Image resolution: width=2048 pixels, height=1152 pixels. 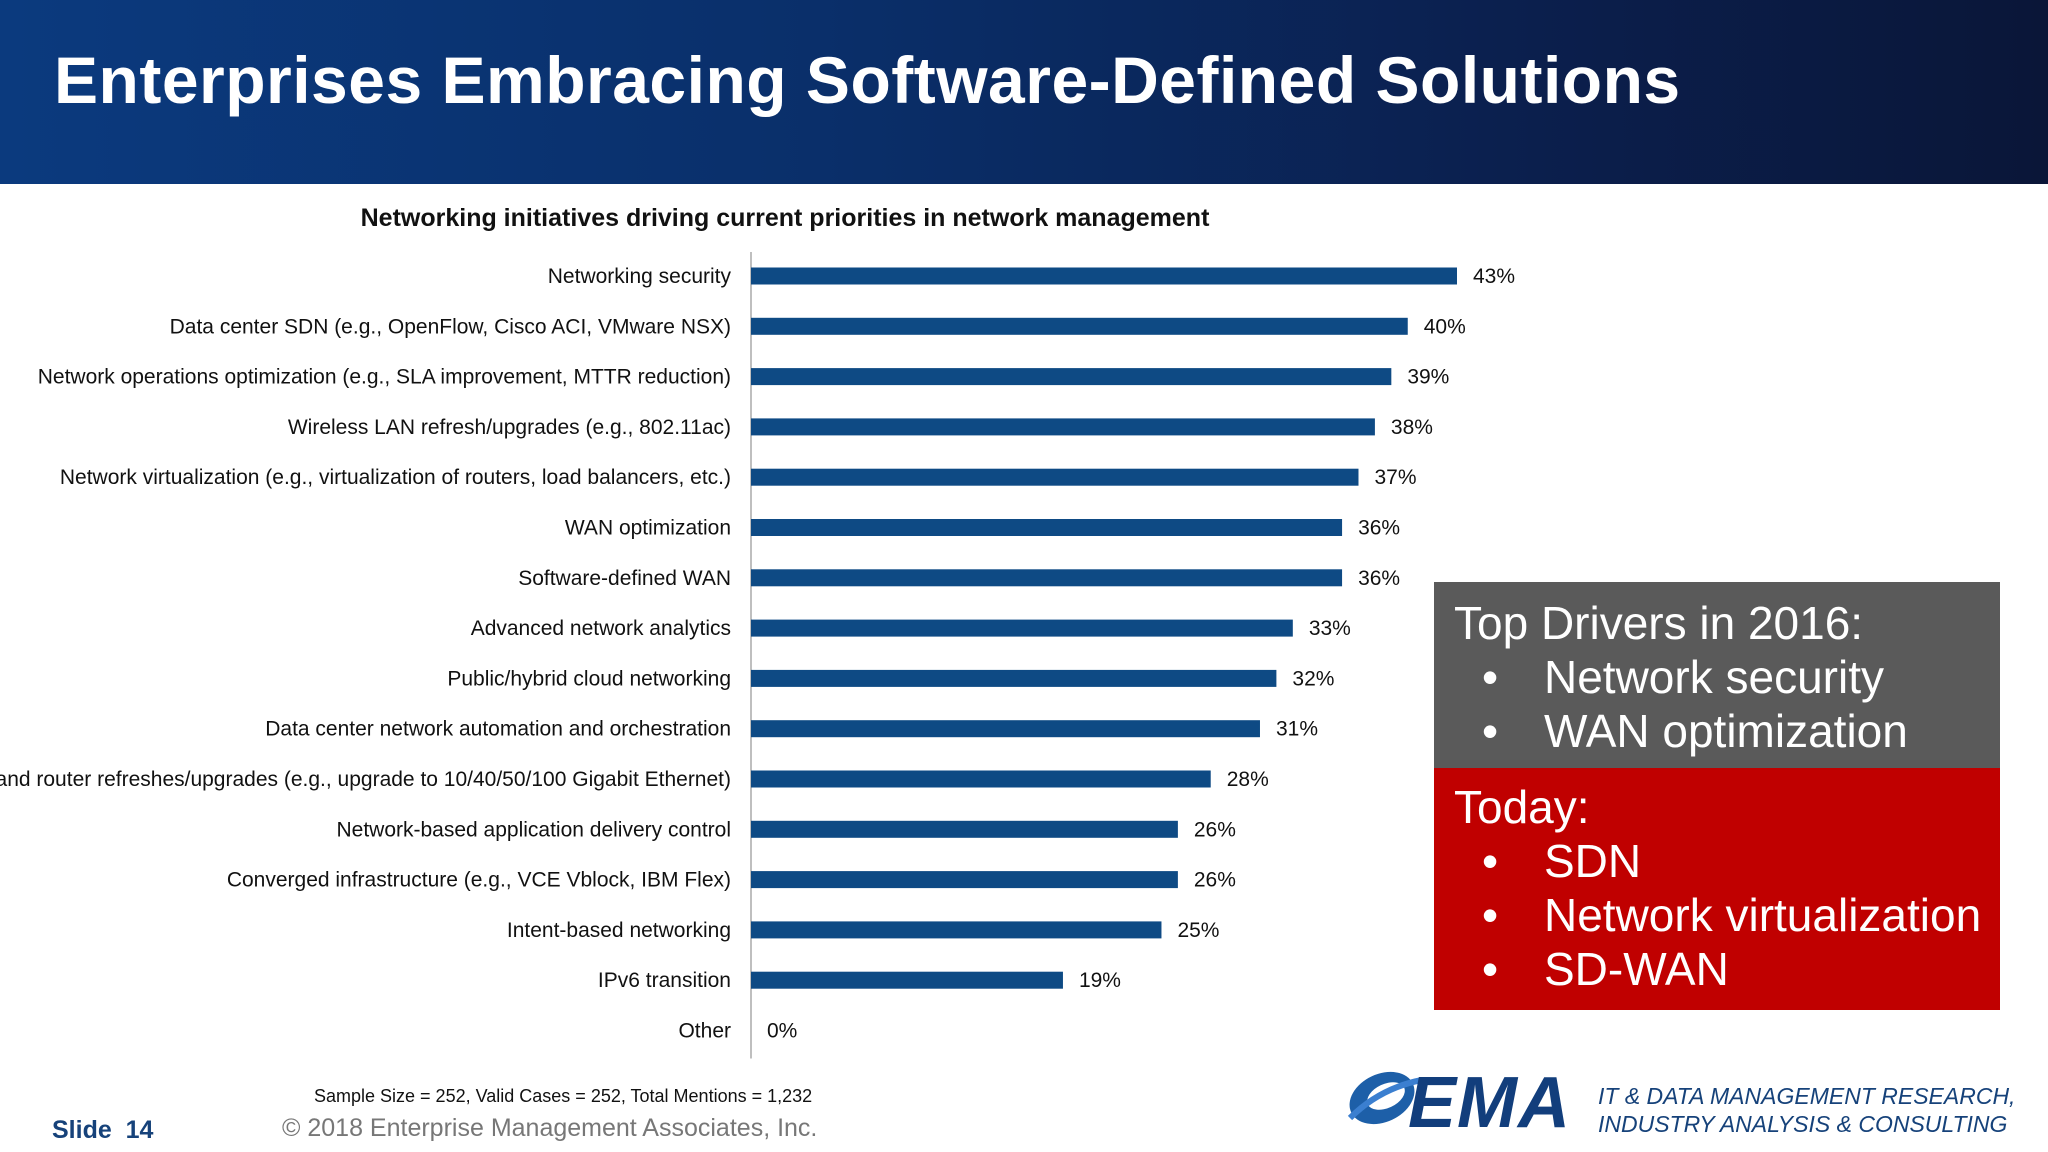 I want to click on category-label: Intent-based networking, so click(x=619, y=930).